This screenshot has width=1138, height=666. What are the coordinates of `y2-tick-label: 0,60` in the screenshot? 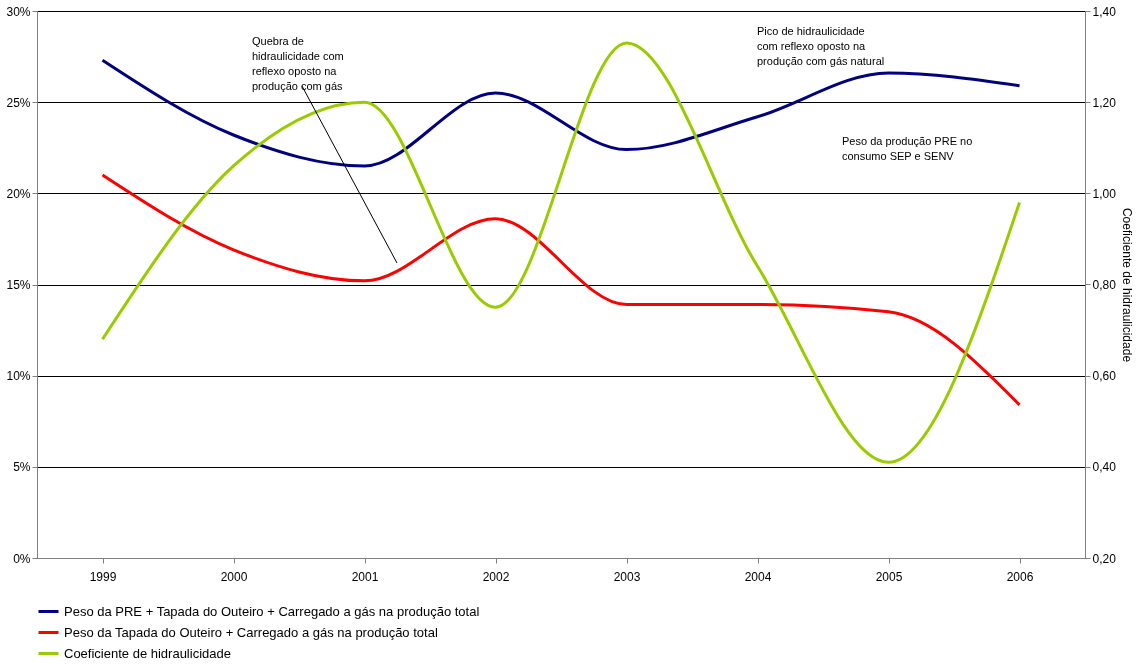 It's located at (1104, 376).